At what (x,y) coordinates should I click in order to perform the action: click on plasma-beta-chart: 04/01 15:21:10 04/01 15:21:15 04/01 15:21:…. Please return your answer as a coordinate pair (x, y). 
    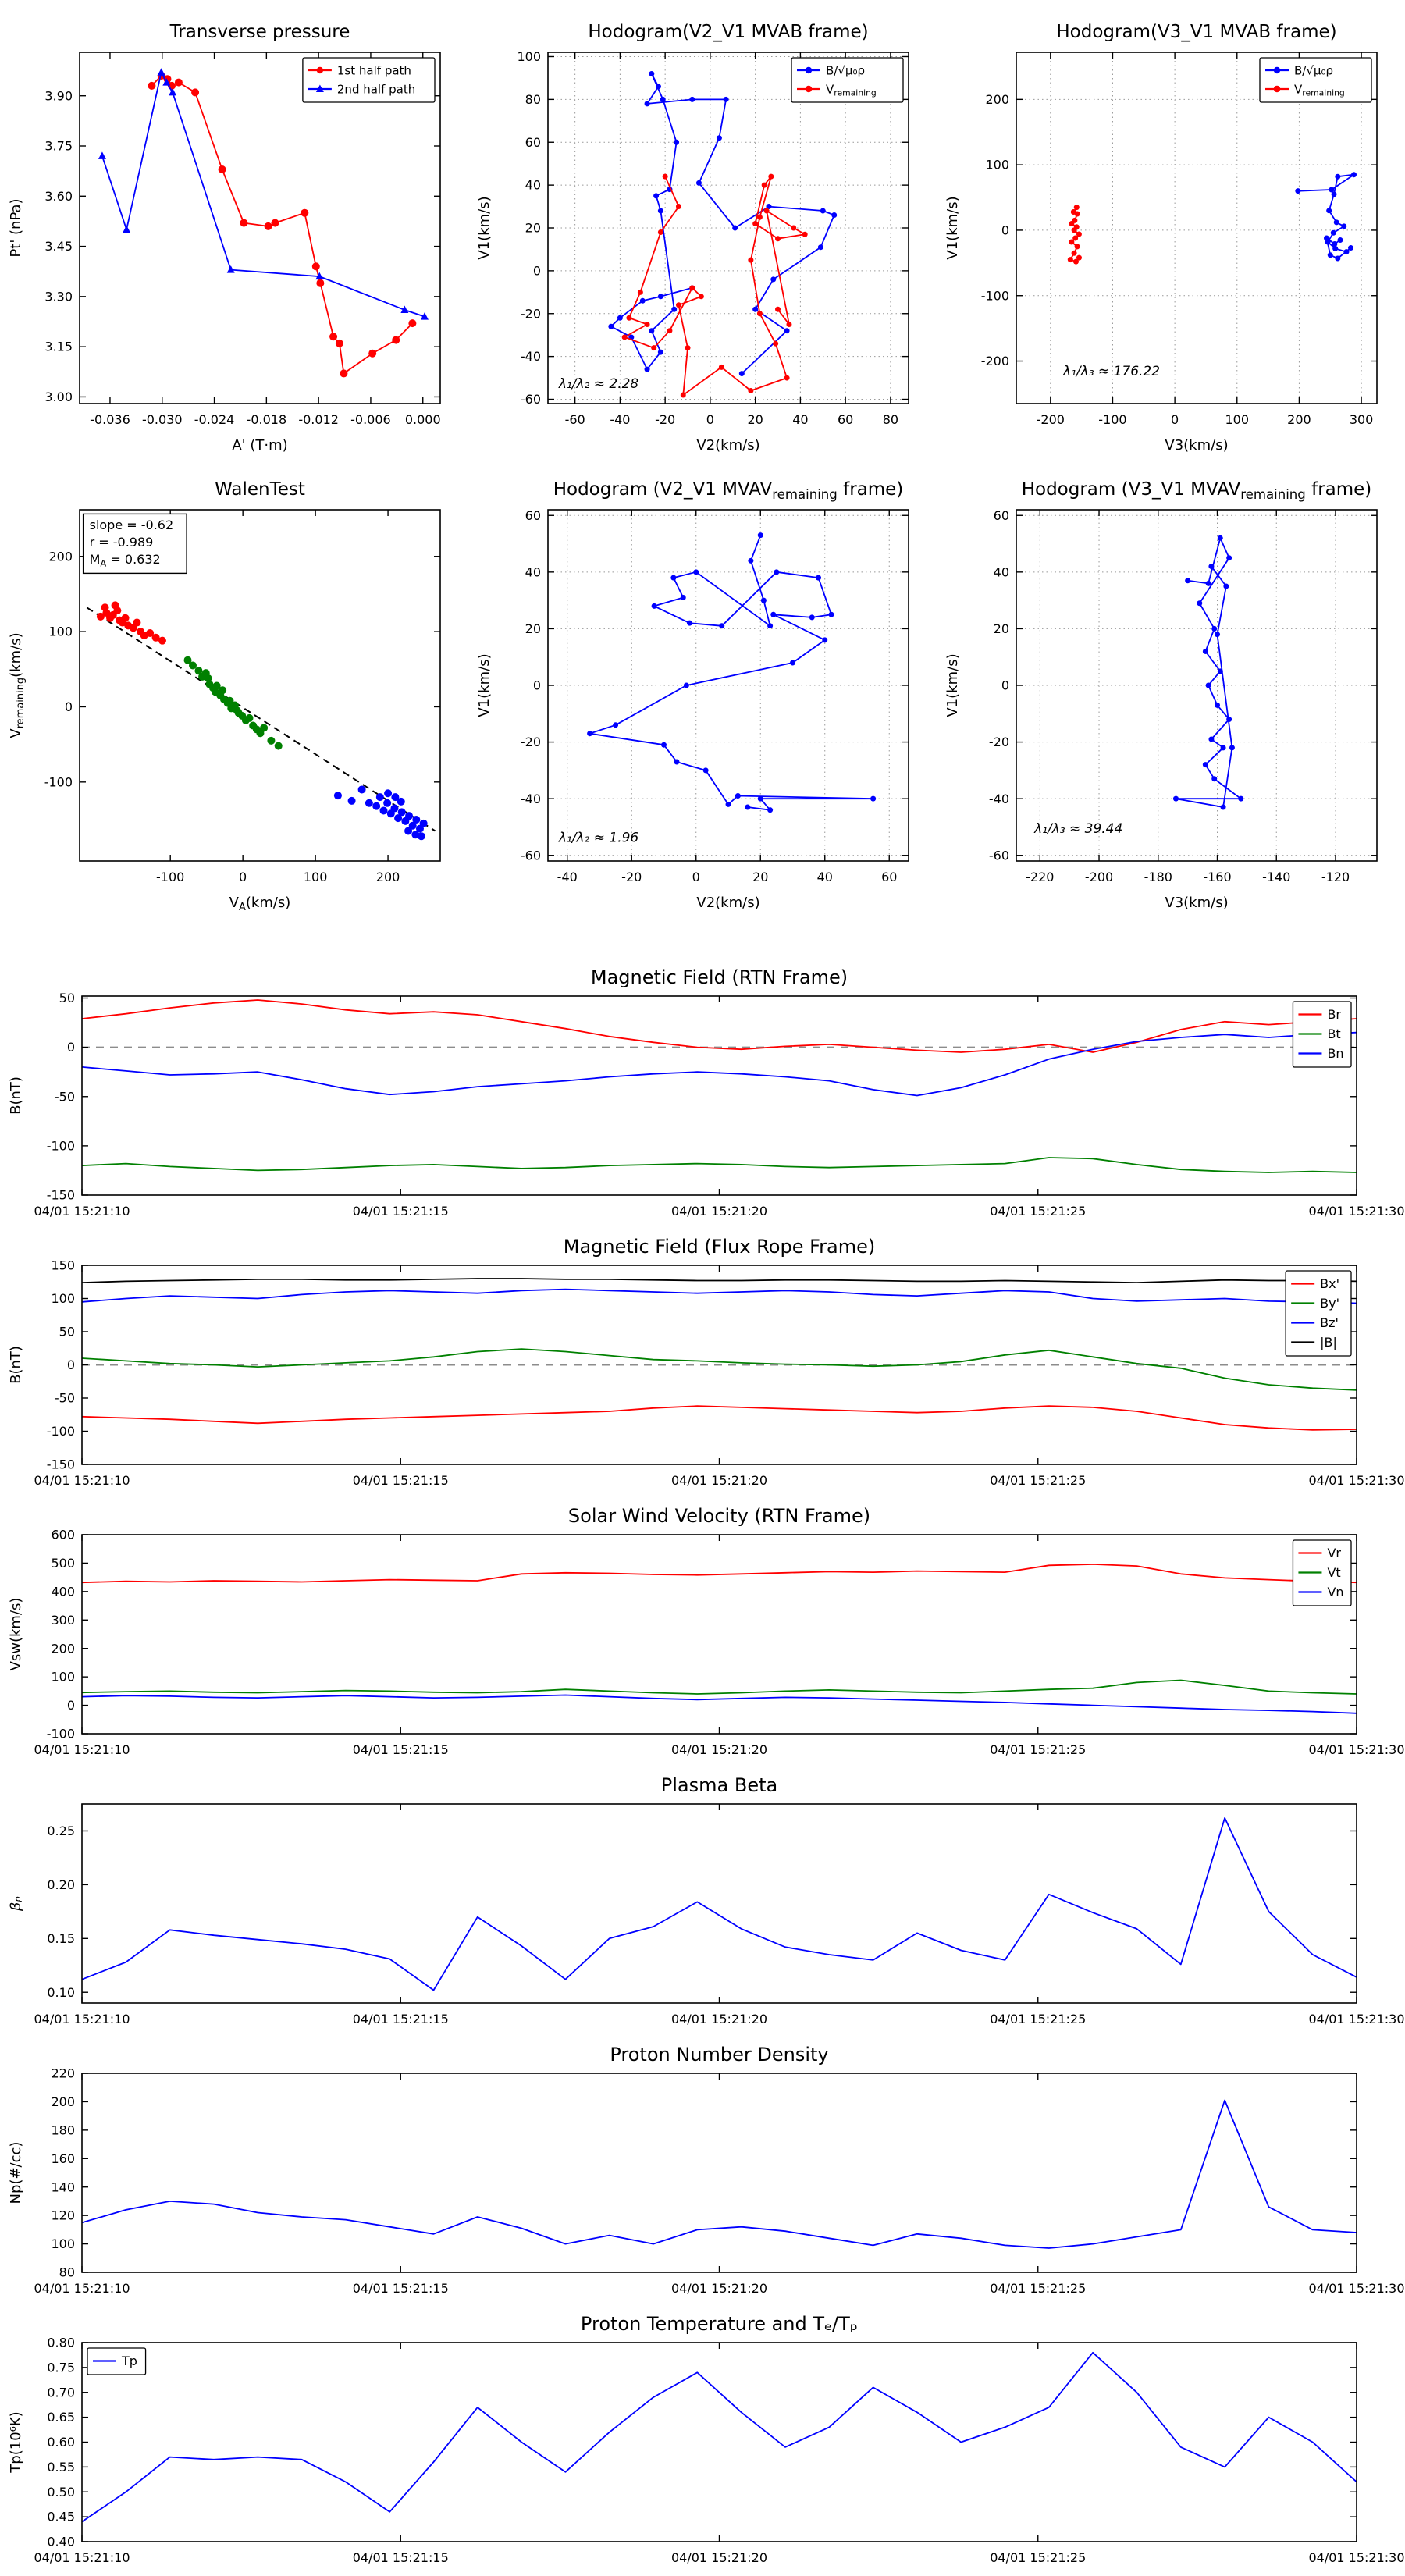
    Looking at the image, I should click on (707, 1900).